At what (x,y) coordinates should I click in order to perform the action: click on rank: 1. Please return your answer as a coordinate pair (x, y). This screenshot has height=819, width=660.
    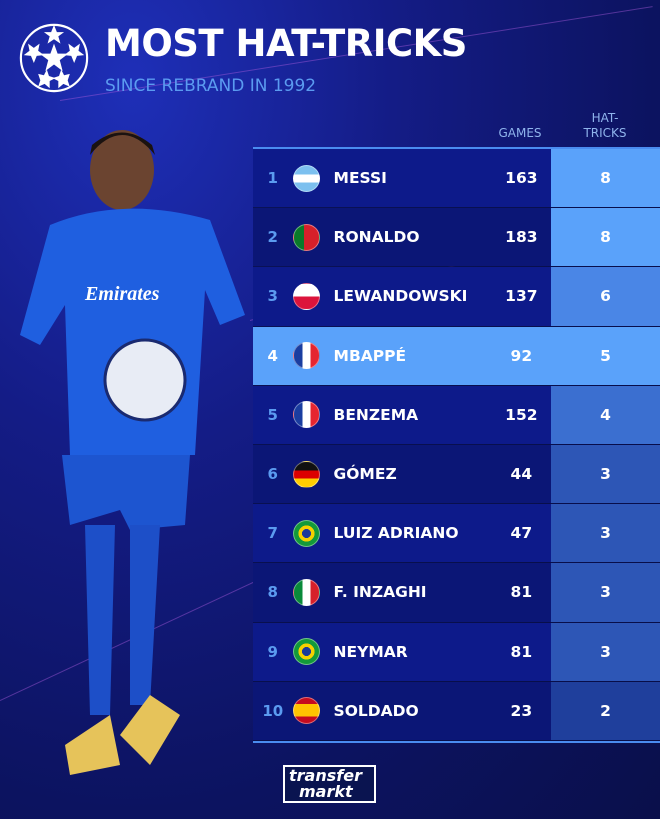
    Looking at the image, I should click on (272, 178).